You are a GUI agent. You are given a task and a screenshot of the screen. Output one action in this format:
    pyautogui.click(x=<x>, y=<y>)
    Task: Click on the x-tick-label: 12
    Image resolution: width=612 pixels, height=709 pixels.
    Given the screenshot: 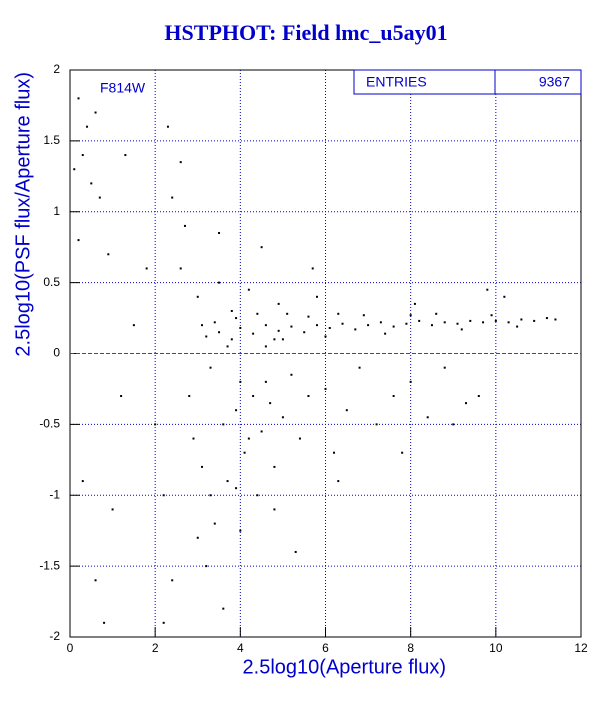 What is the action you would take?
    pyautogui.click(x=581, y=648)
    